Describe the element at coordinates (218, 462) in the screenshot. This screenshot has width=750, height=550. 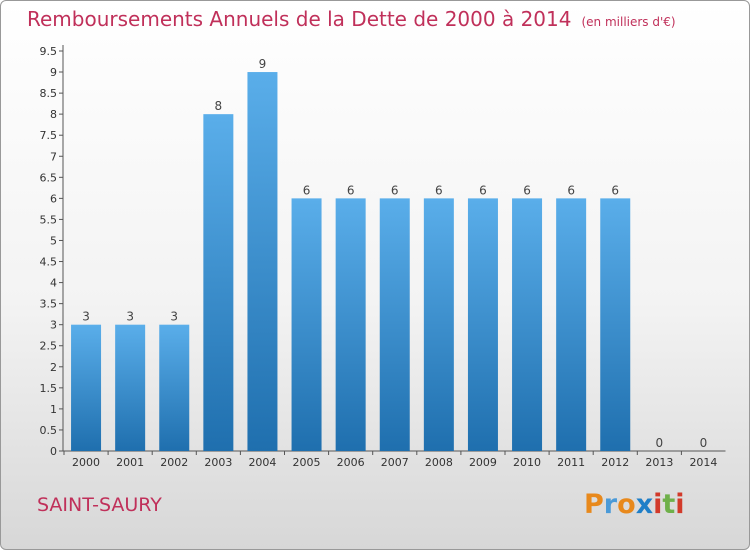
I see `x-tick-label: 2003` at that location.